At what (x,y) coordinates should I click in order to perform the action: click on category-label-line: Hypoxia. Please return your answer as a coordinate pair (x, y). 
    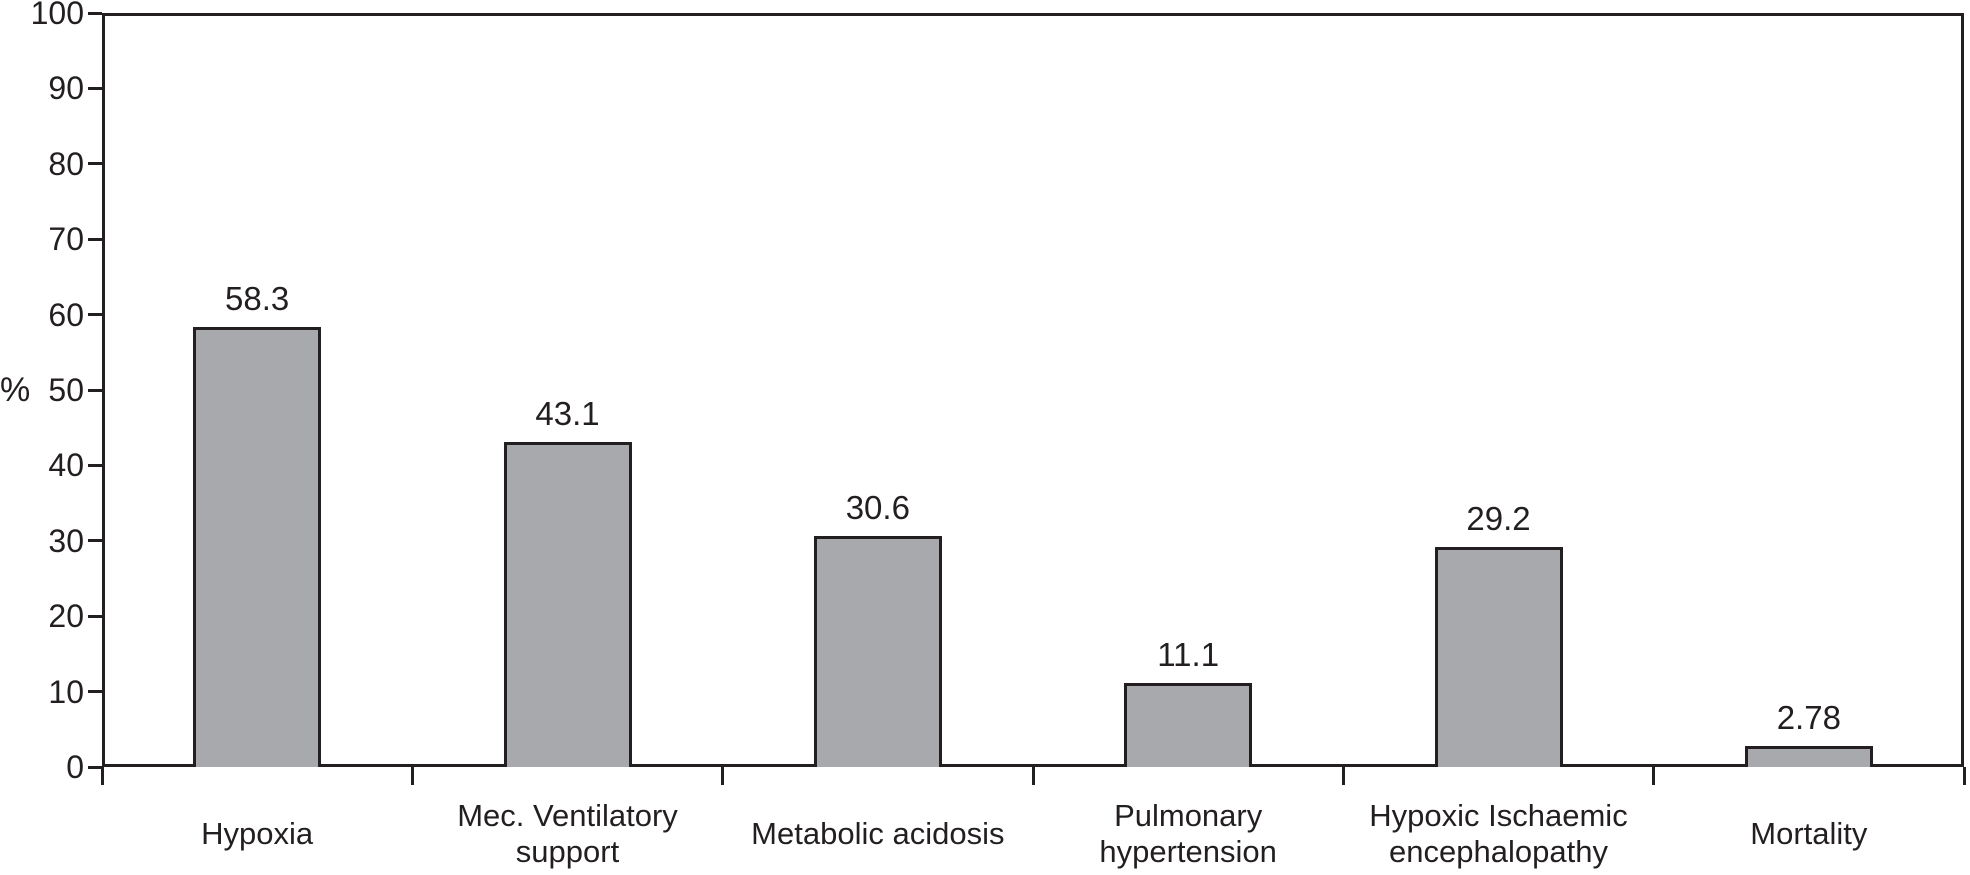
    Looking at the image, I should click on (257, 833).